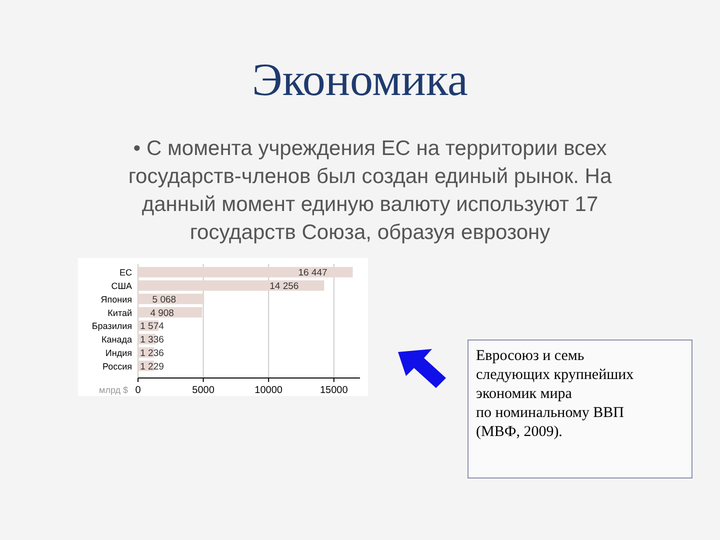 Image resolution: width=720 pixels, height=540 pixels. What do you see at coordinates (284, 286) in the screenshot?
I see `data-label: 14 256` at bounding box center [284, 286].